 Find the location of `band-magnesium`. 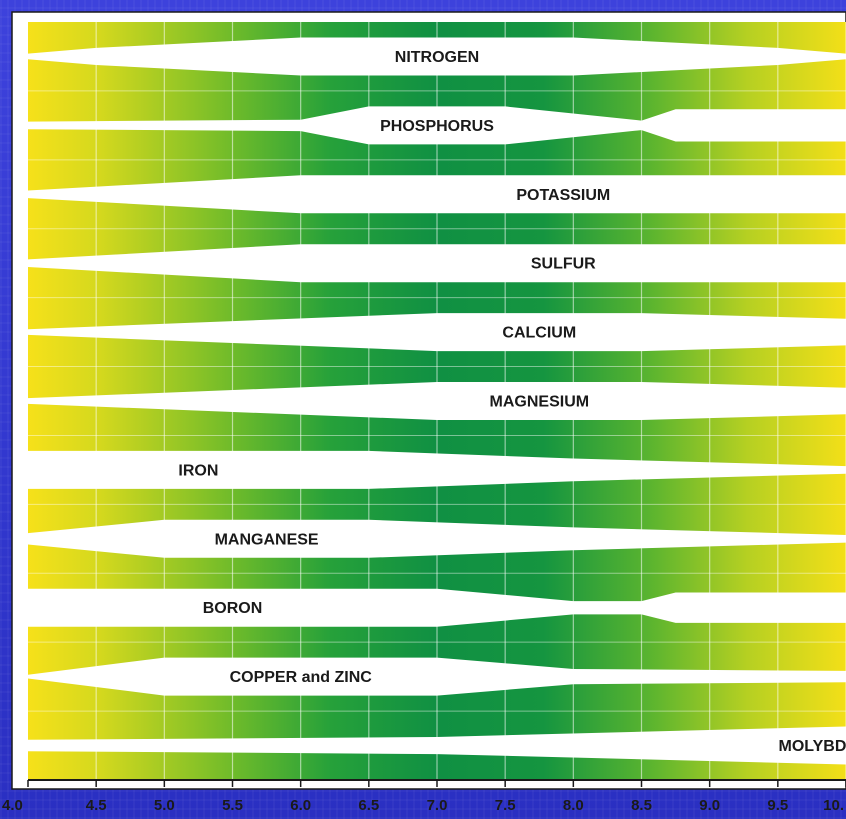

band-magnesium is located at coordinates (437, 401).